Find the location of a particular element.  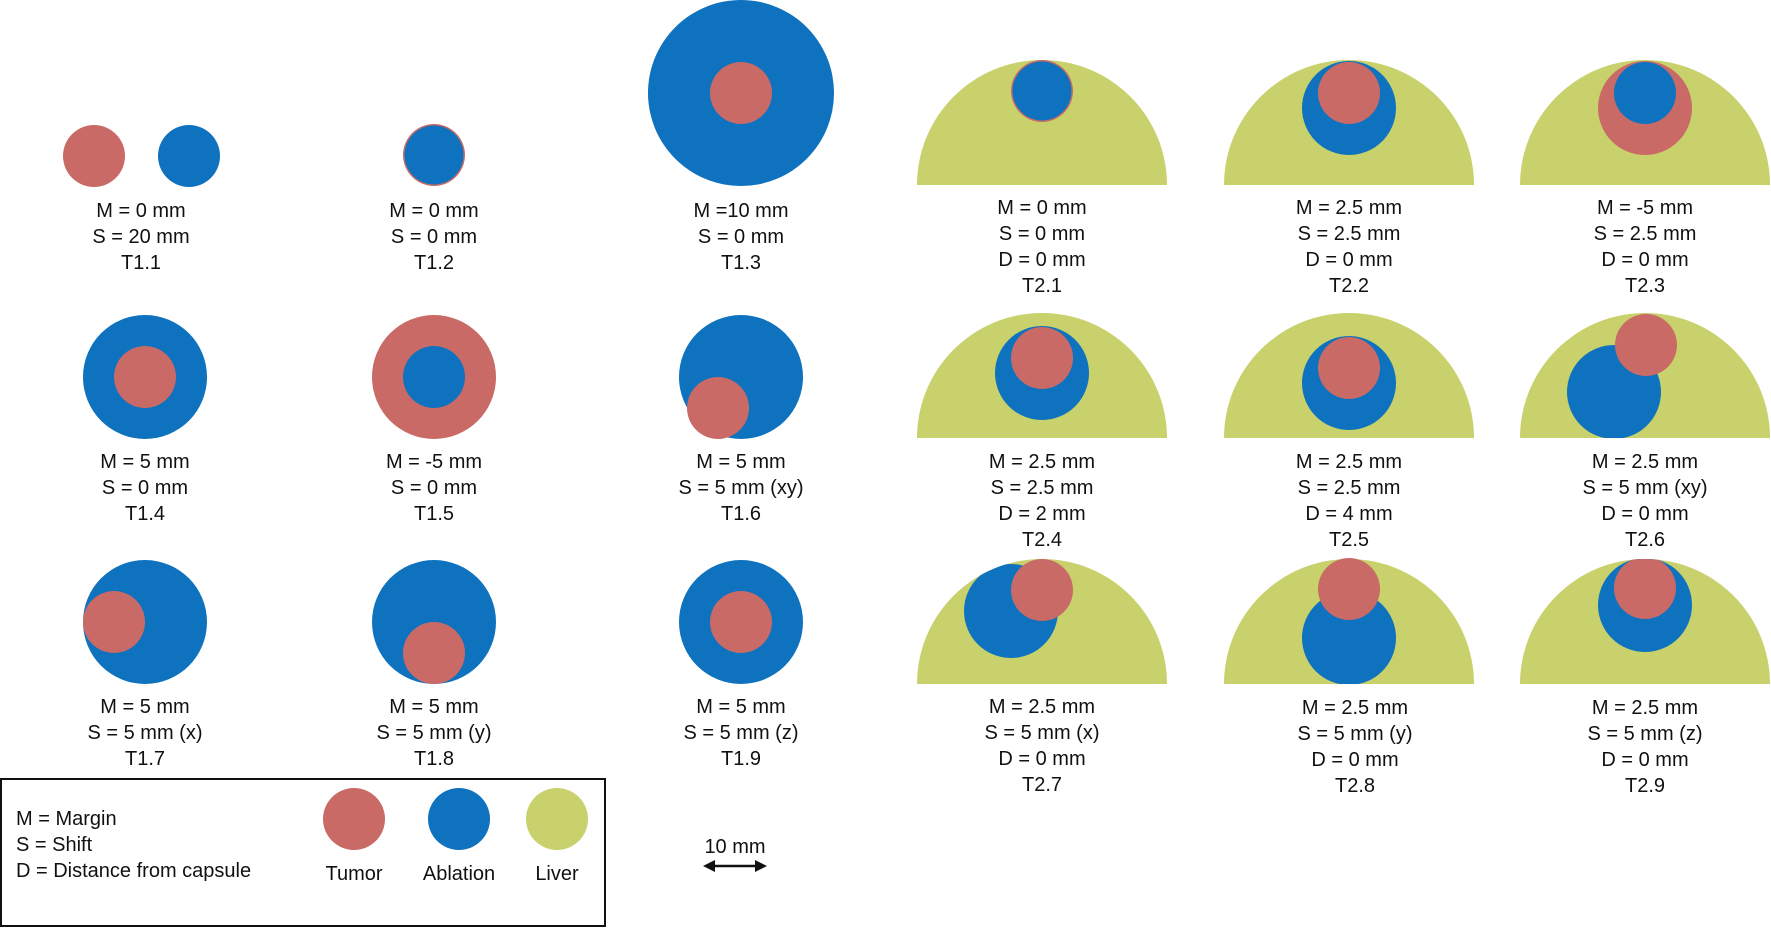

case-label-line: T2.5 is located at coordinates (1349, 540).